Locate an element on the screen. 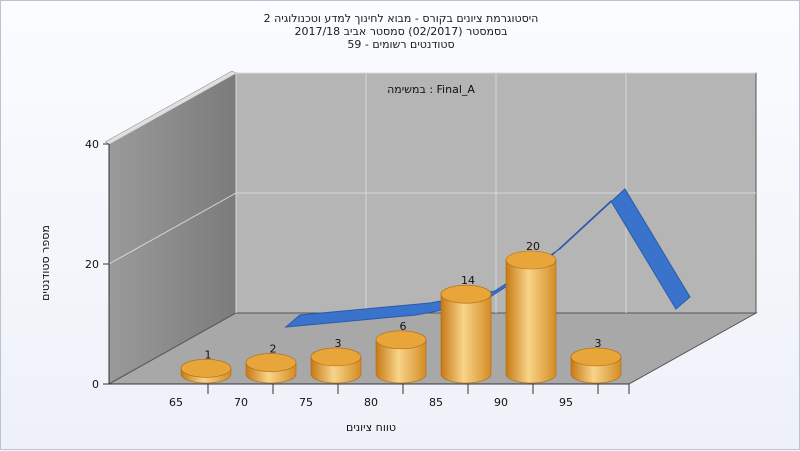 This screenshot has width=800, height=451. bar-70: 2 is located at coordinates (271, 363).